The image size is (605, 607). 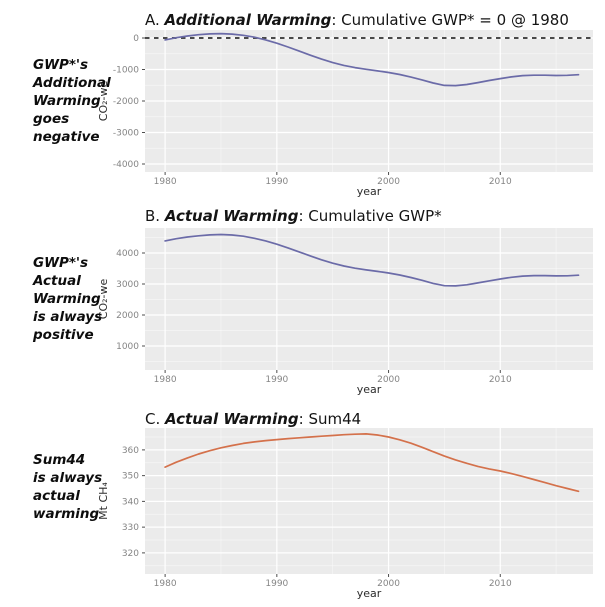 I want to click on panel-b-title-emphasis: Actual Warming, so click(x=231, y=216).